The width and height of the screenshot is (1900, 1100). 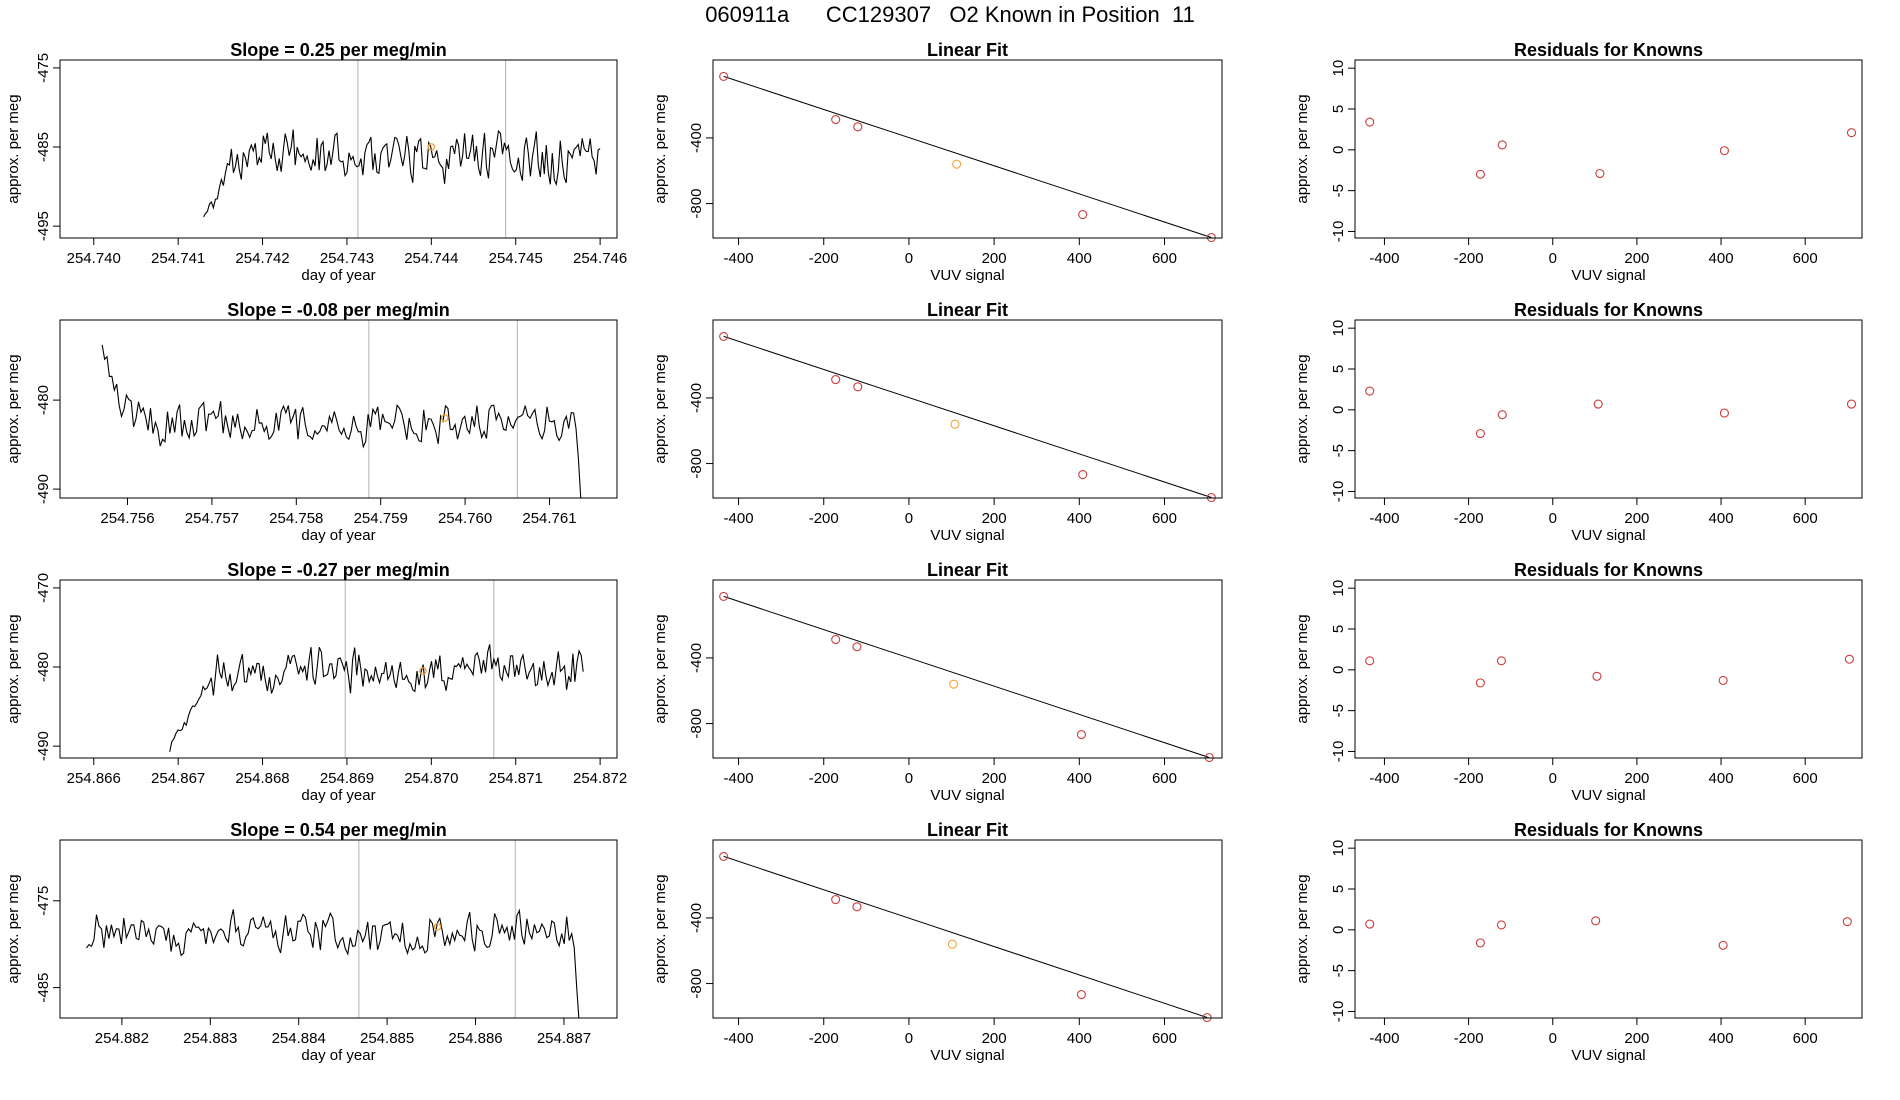 I want to click on timeseries-xtick-label: 254.741, so click(x=178, y=258).